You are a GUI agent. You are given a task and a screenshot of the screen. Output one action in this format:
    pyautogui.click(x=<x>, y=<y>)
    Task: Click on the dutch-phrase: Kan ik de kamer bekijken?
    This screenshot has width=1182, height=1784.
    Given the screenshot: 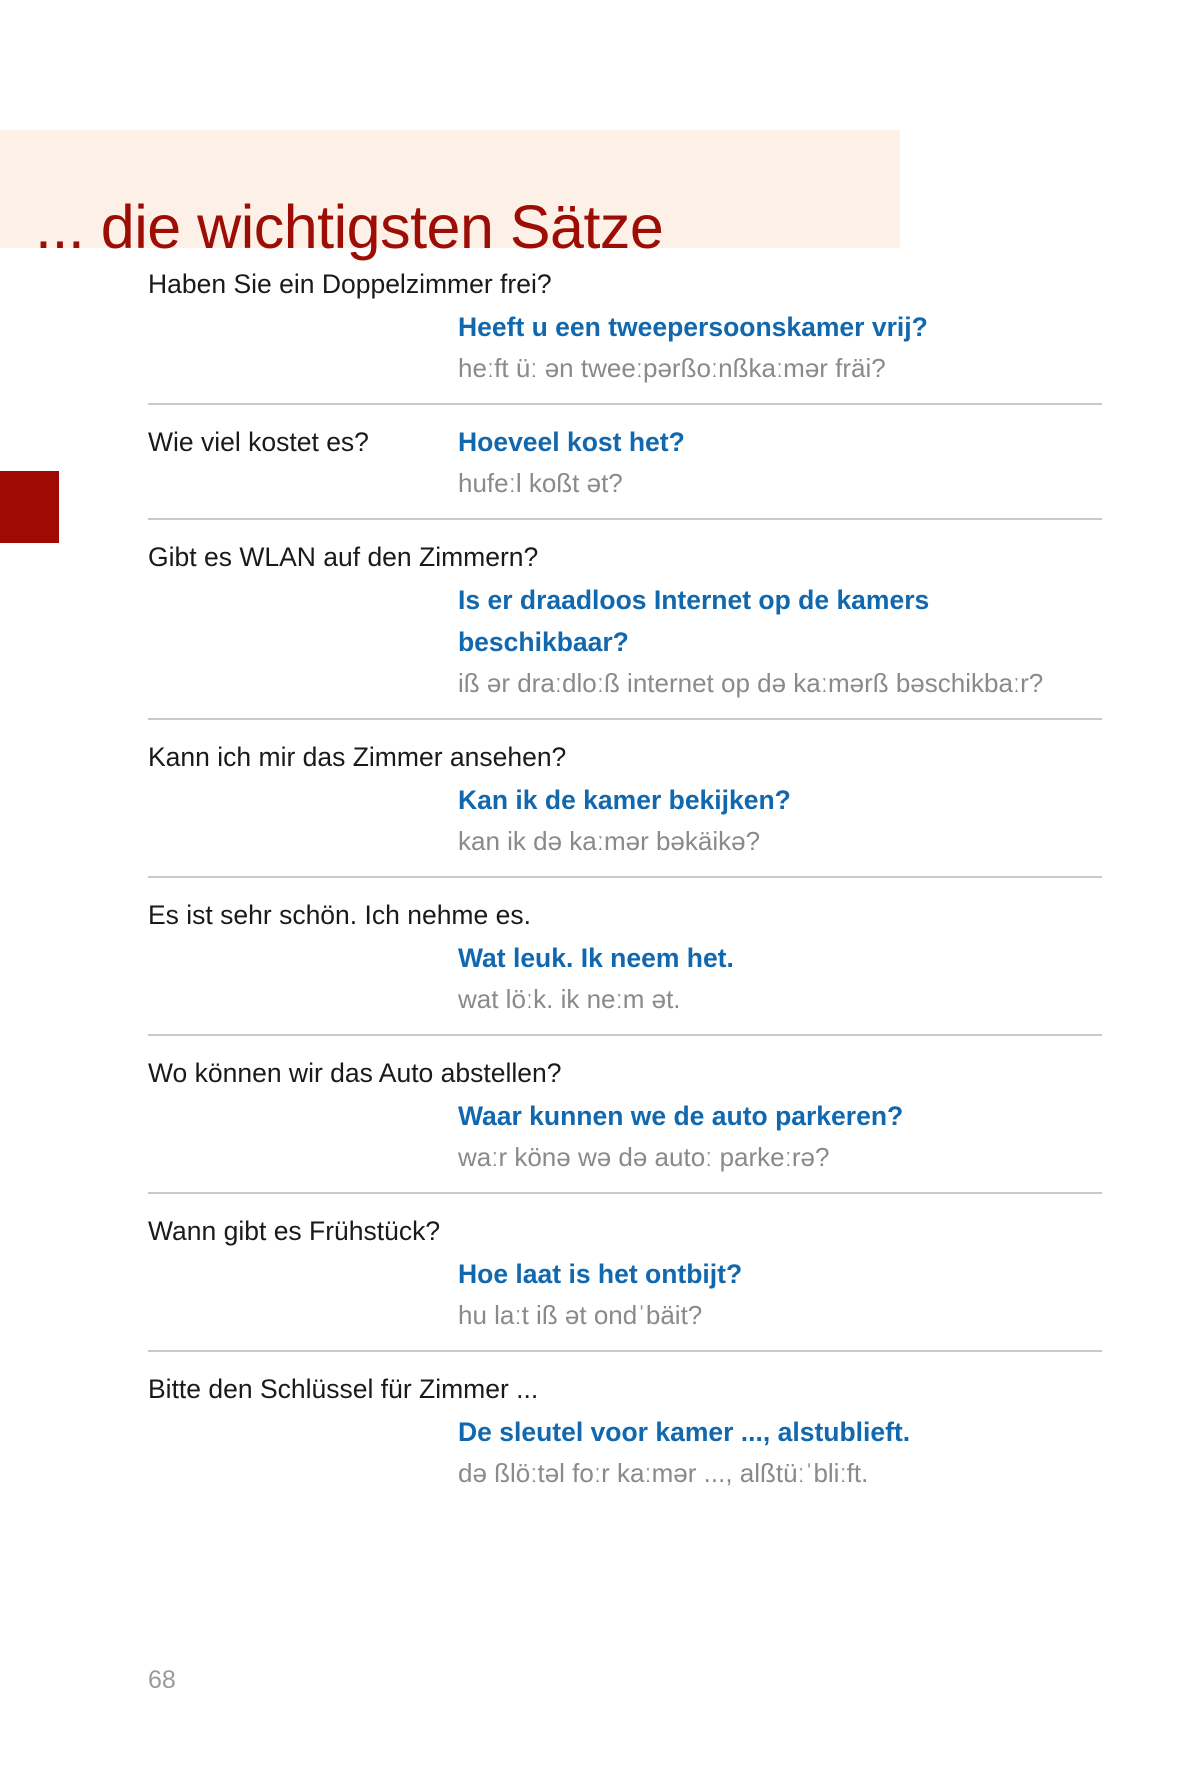 What is the action you would take?
    pyautogui.click(x=624, y=800)
    